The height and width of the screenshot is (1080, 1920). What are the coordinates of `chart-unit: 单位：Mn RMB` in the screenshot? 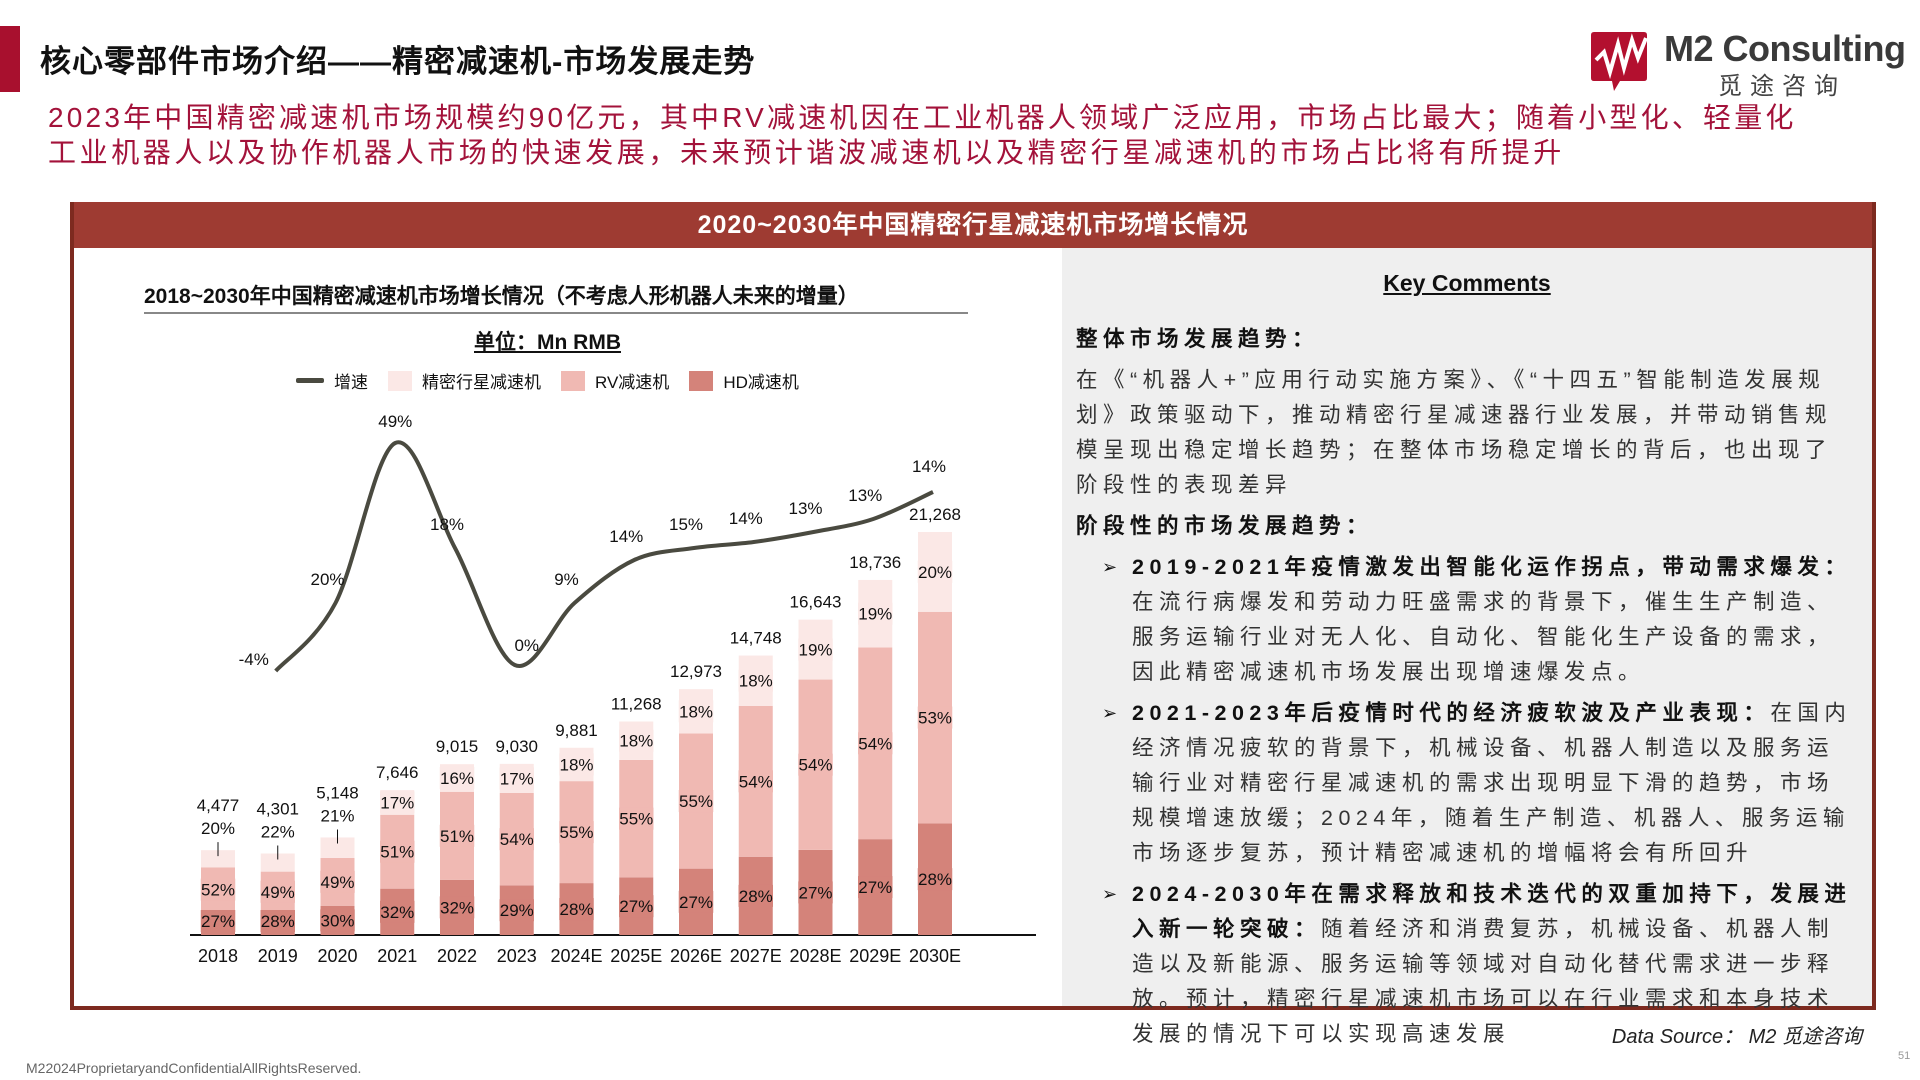 It's located at (547, 342).